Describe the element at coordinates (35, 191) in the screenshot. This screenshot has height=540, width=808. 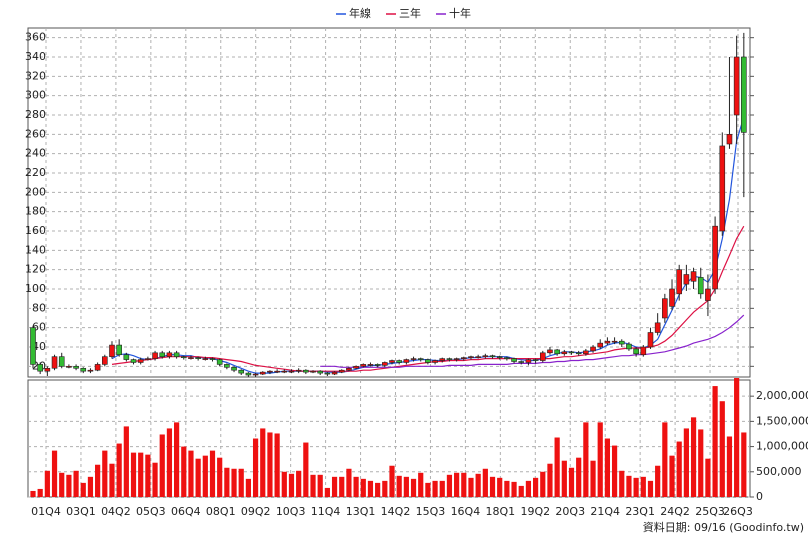
I see `y-tick-label: 200` at that location.